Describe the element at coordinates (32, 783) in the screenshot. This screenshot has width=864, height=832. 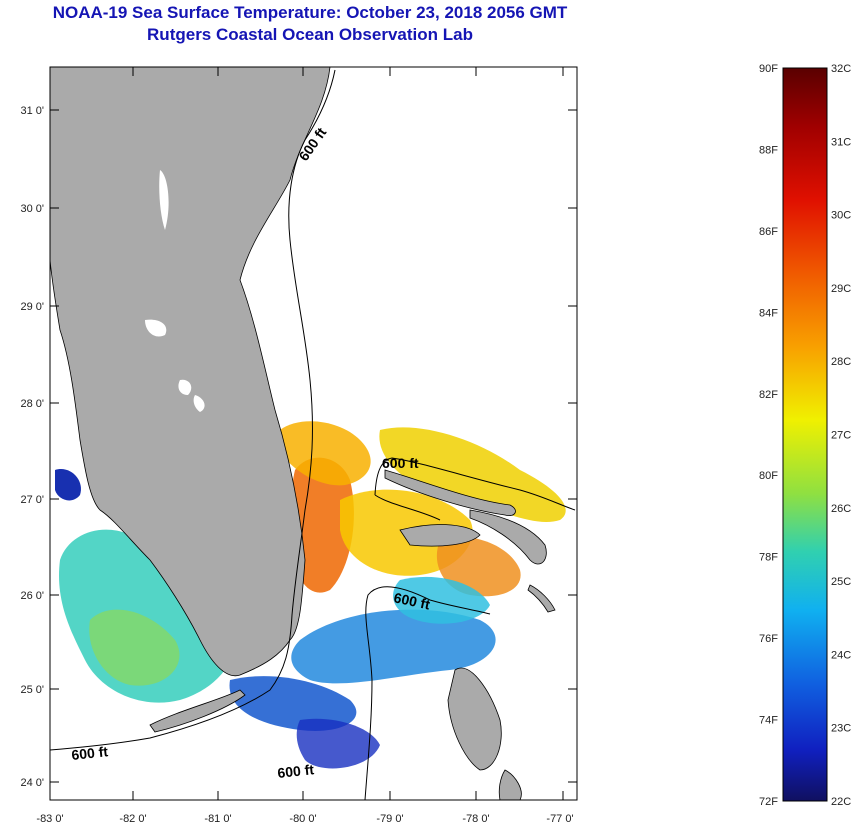
I see `lat-label: 24 0'` at that location.